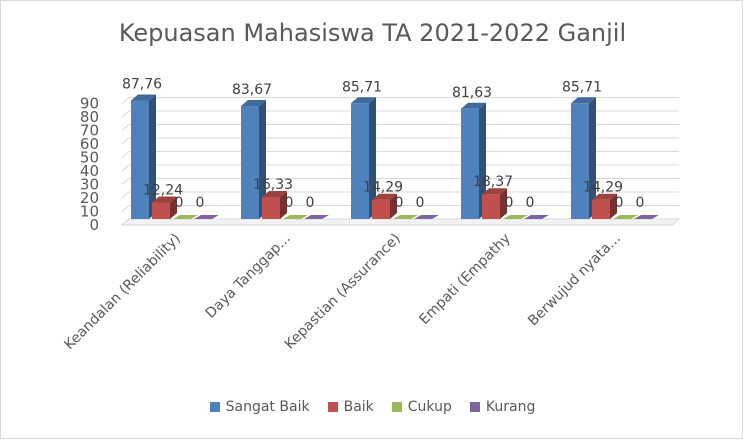 This screenshot has width=743, height=440. What do you see at coordinates (163, 190) in the screenshot?
I see `data-label: 12,24` at bounding box center [163, 190].